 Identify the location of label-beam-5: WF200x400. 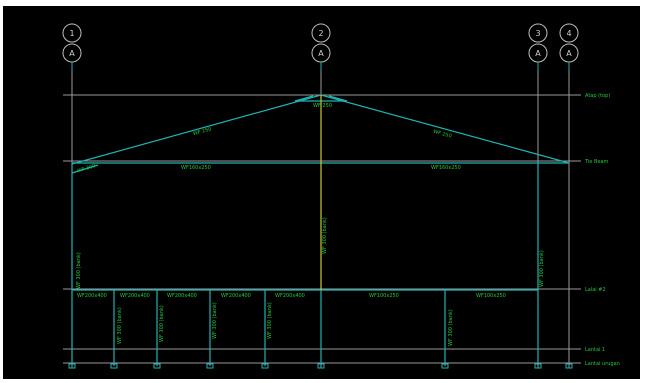
(290, 296).